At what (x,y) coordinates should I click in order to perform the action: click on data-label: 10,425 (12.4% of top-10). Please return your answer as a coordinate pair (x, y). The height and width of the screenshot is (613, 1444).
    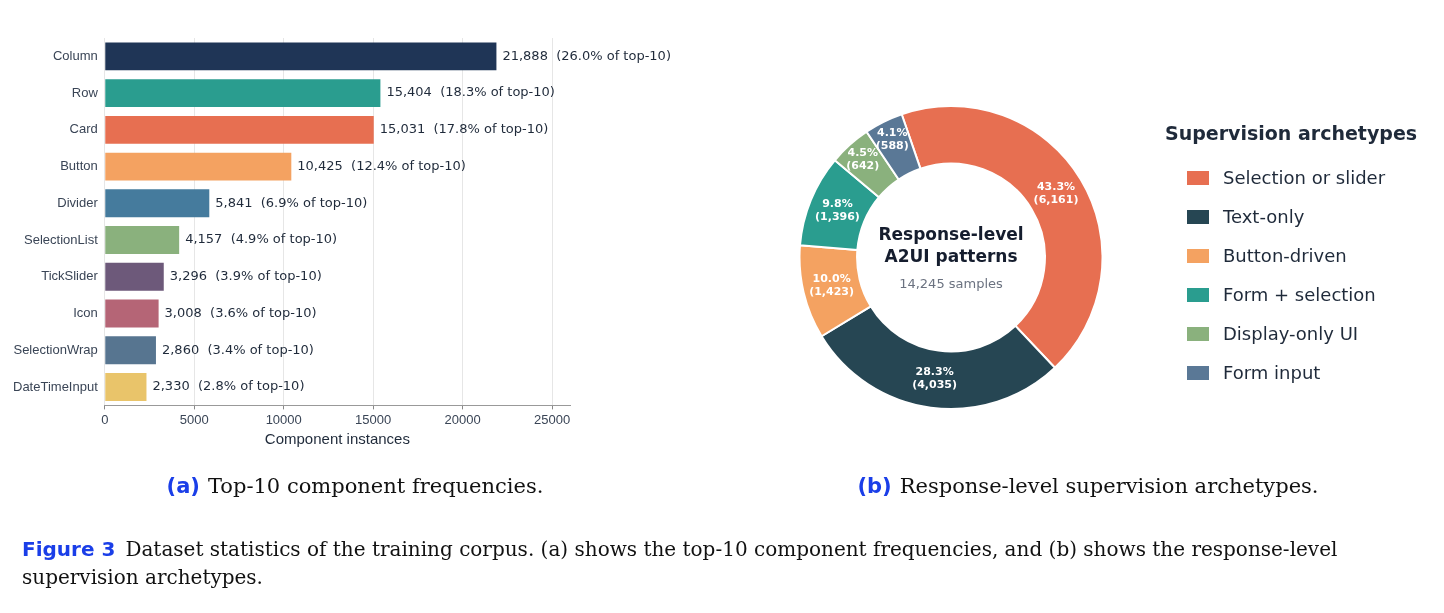
    Looking at the image, I should click on (381, 165).